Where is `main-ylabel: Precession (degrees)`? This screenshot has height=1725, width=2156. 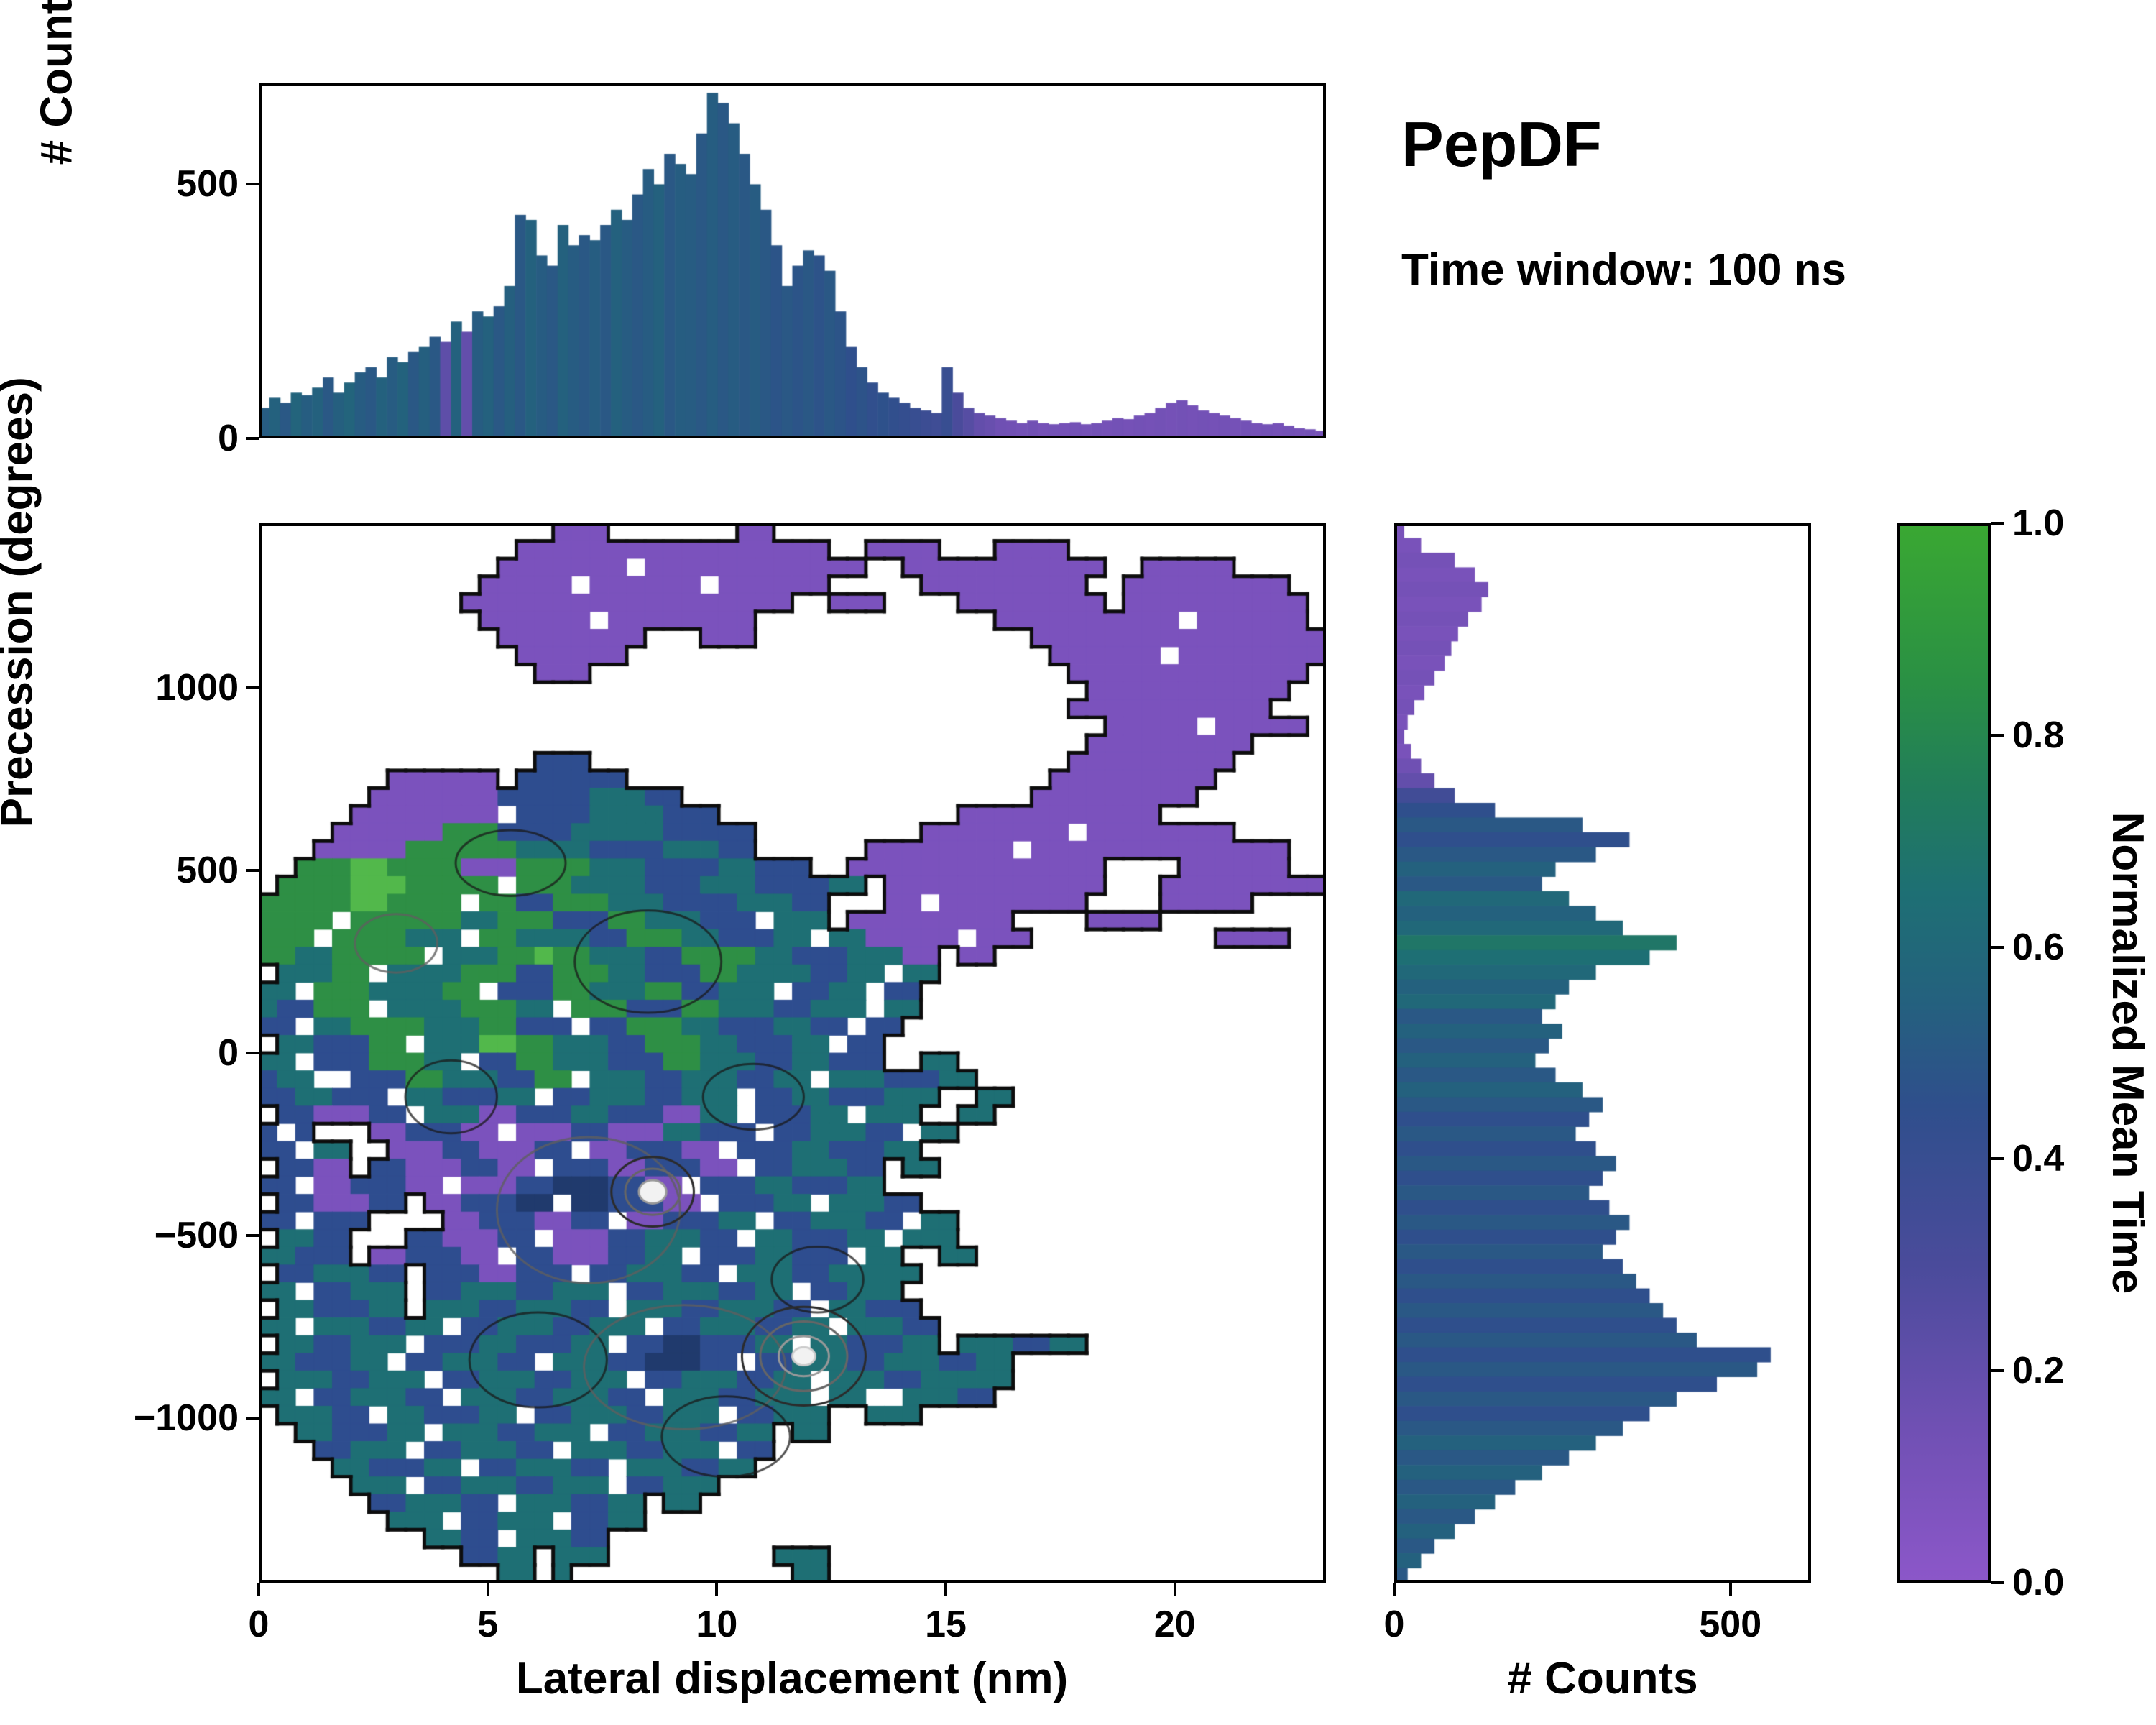
main-ylabel: Precession (degrees) is located at coordinates (21, 602).